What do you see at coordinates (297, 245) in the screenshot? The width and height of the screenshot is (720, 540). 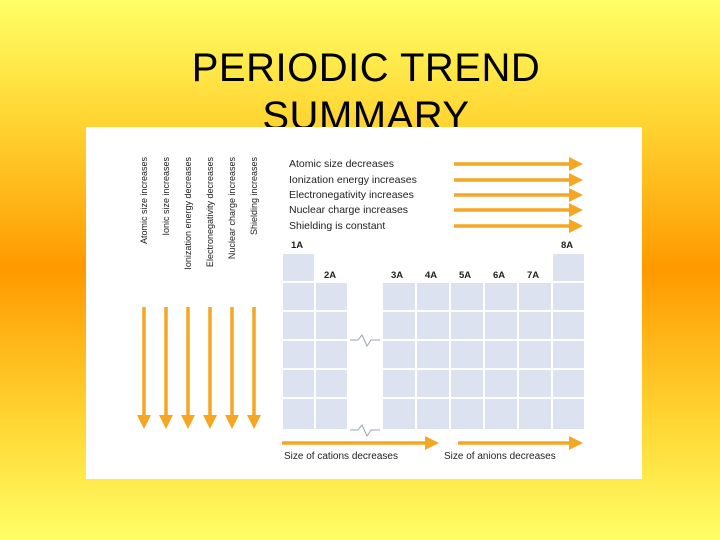 I see `group-label-1a: 1A` at bounding box center [297, 245].